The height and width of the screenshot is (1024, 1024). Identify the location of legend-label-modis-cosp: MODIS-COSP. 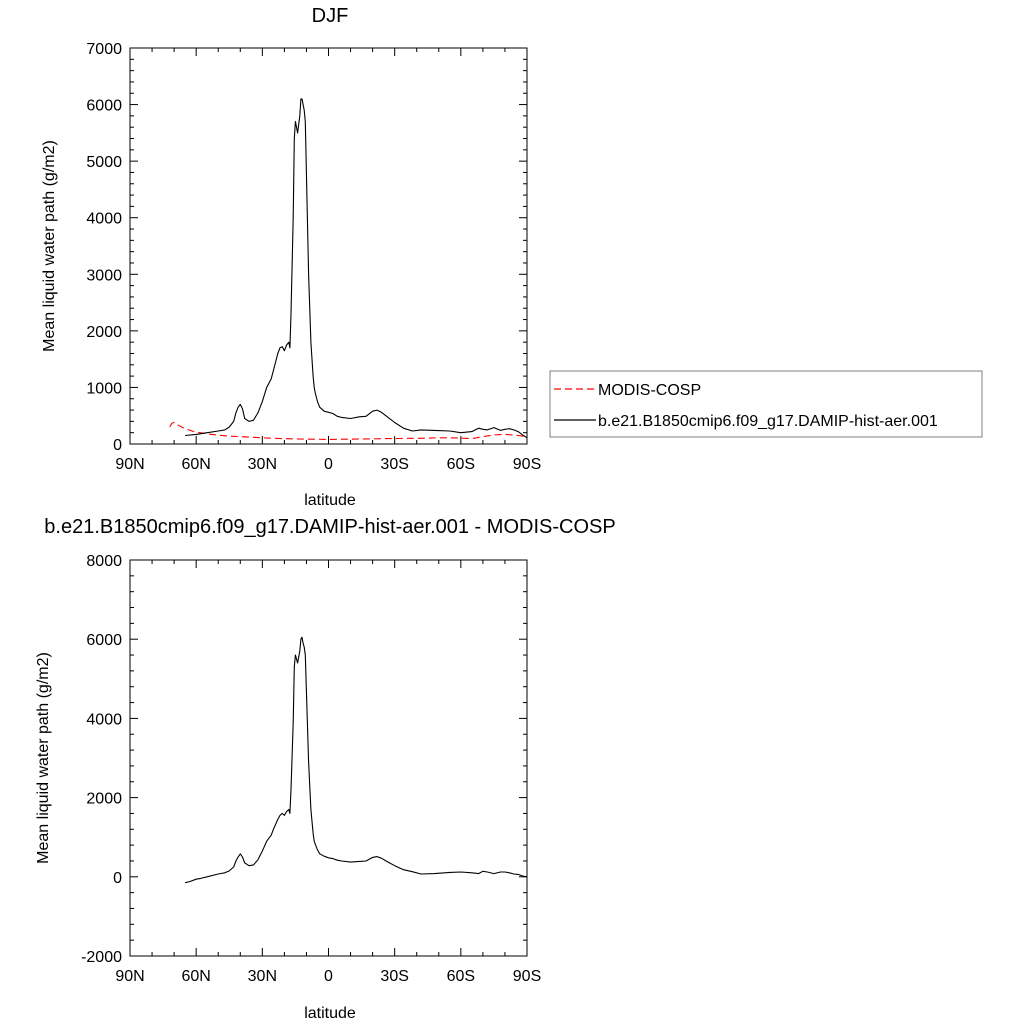
(649, 390).